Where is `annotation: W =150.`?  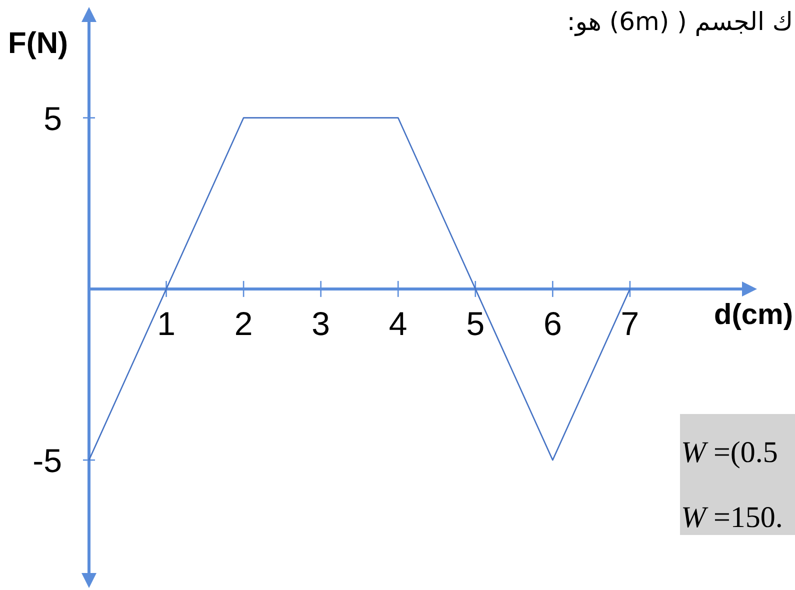 annotation: W =150. is located at coordinates (732, 518).